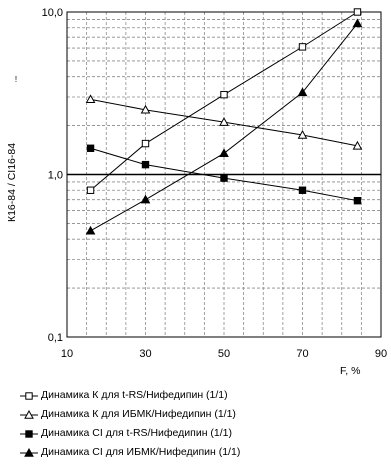 This screenshot has width=391, height=465. I want to click on legend-label: Динамика СI для t-RS/Нифедипин (1/1), so click(137, 433).